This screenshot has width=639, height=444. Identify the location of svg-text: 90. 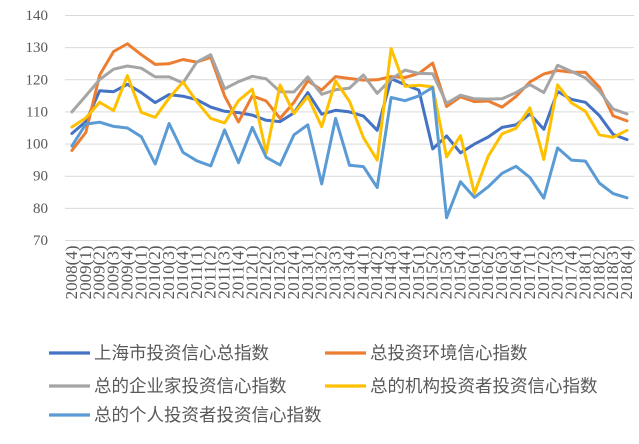
(40, 177).